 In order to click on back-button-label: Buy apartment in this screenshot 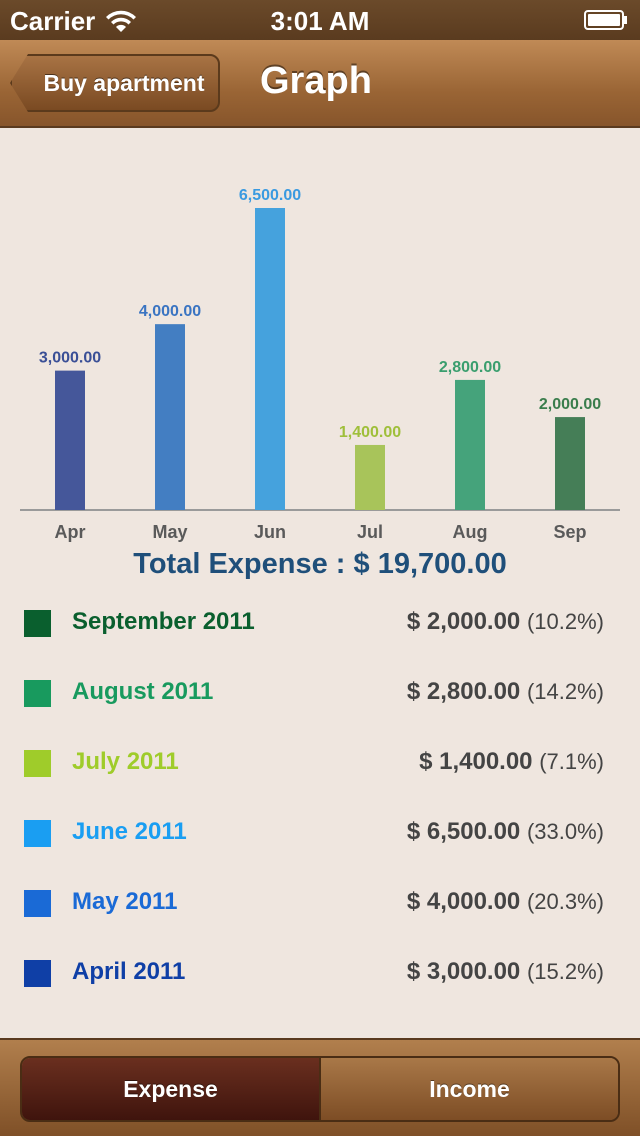, I will do `click(124, 82)`.